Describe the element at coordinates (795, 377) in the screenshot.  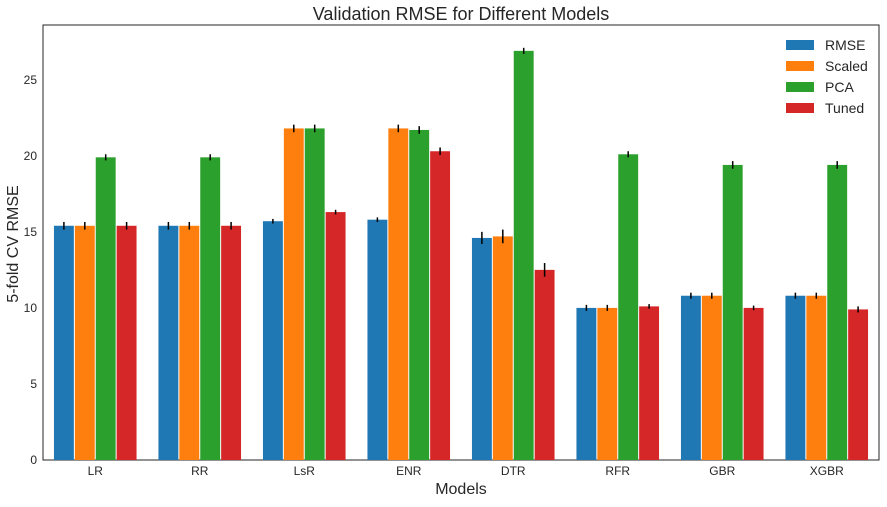
I see `bar-rmse-xgbr` at that location.